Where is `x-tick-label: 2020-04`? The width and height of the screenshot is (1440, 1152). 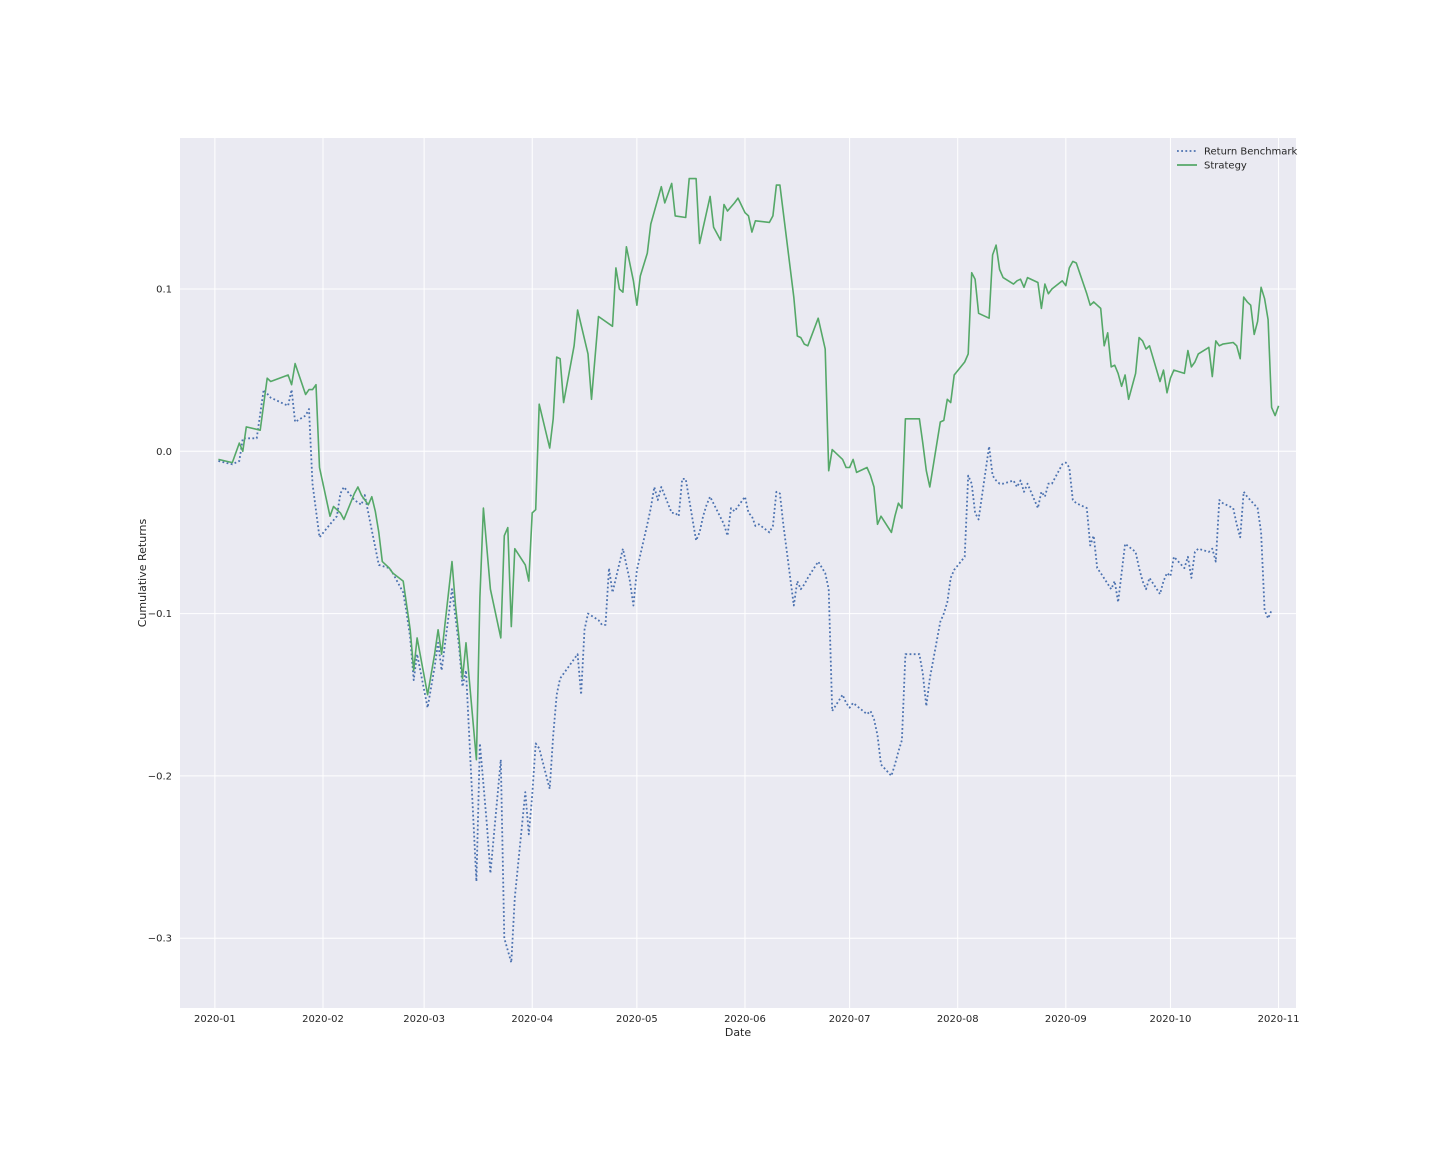
x-tick-label: 2020-04 is located at coordinates (532, 1019).